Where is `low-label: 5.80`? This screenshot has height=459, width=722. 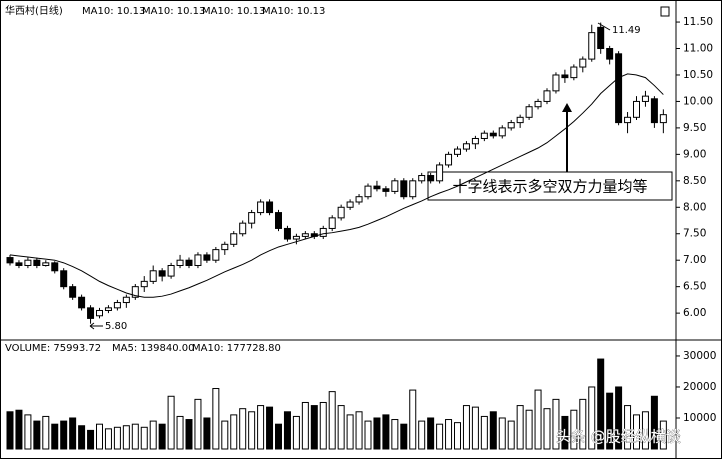 low-label: 5.80 is located at coordinates (116, 326).